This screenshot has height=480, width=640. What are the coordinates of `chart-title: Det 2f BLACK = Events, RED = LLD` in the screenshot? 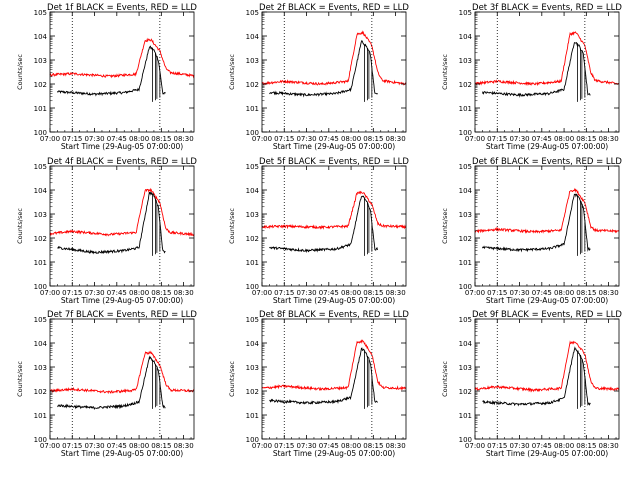 It's located at (334, 8).